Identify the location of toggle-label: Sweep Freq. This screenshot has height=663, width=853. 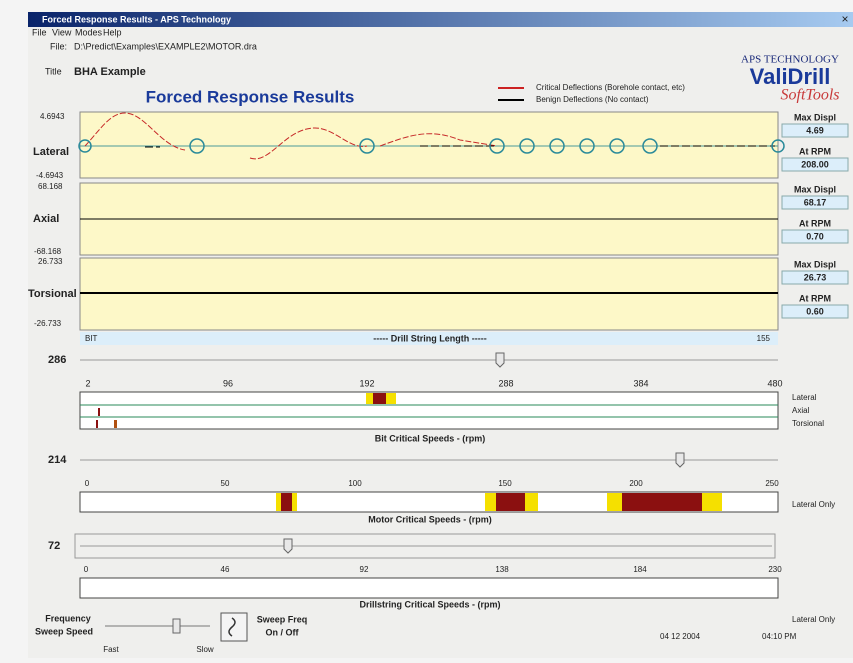
(282, 619).